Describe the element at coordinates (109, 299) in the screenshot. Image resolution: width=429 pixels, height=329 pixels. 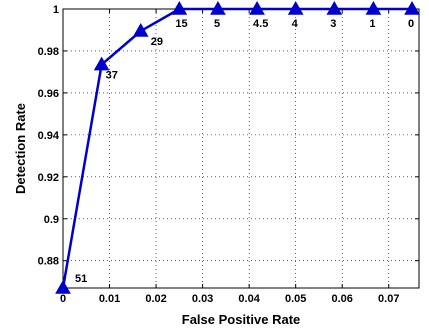
I see `x-tick-label: 0.01` at that location.